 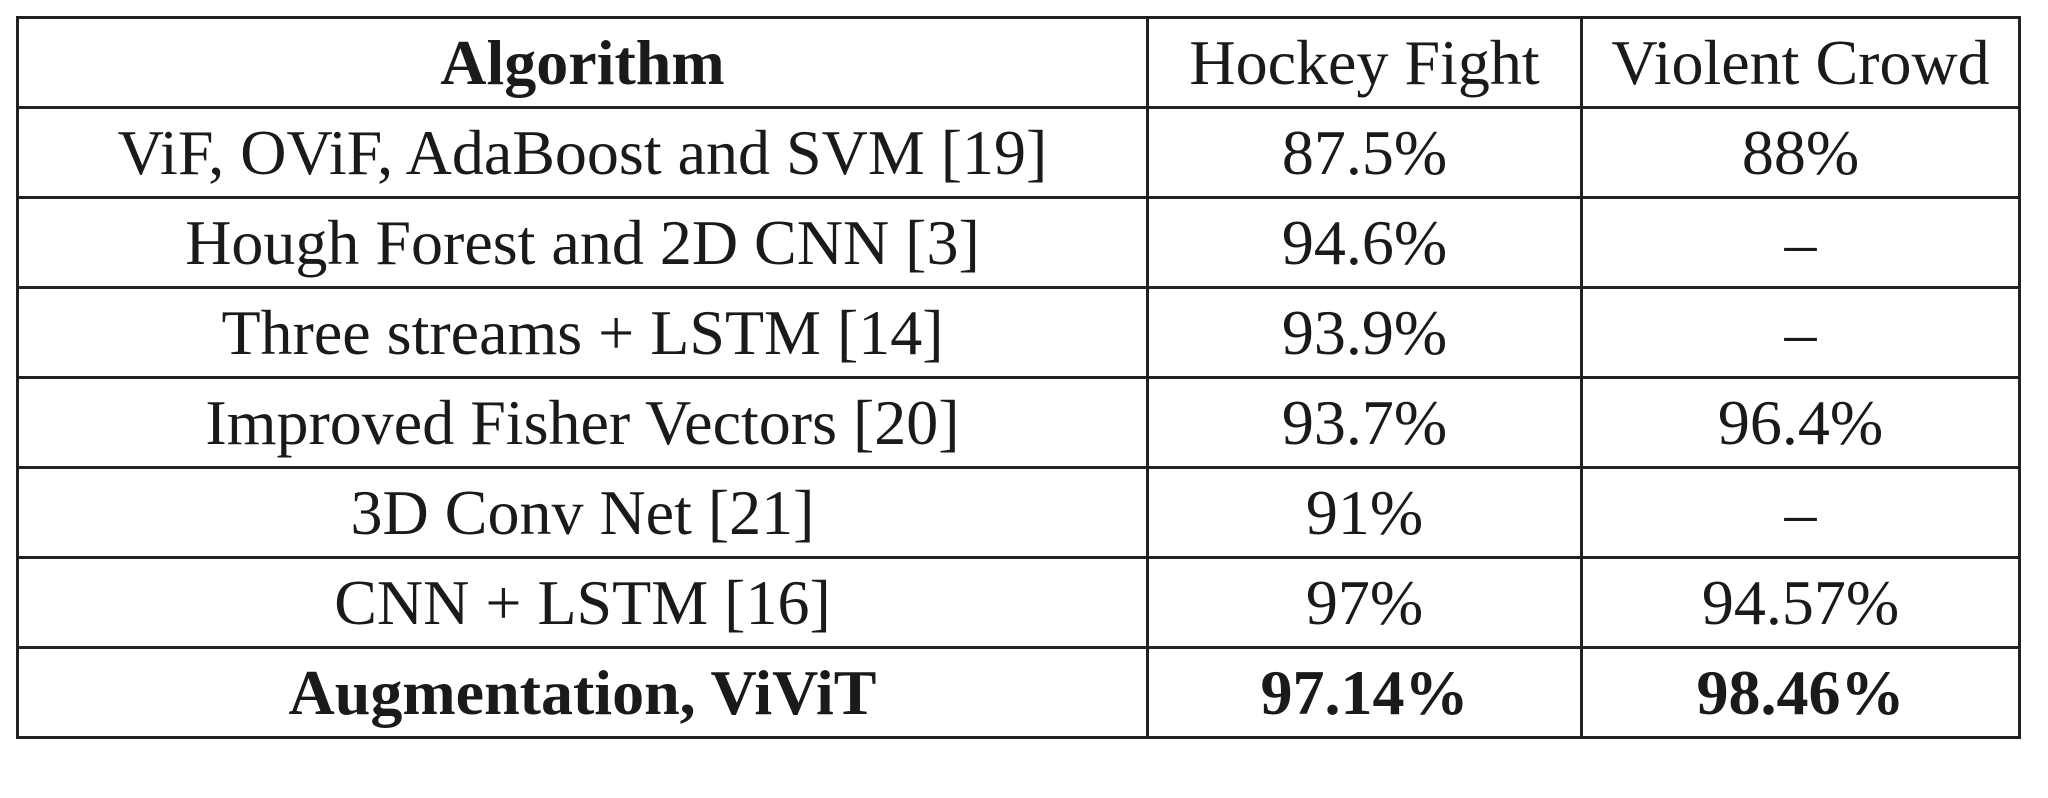 I want to click on table-row: 3D Conv Net [21] 91% –, so click(x=1018, y=512).